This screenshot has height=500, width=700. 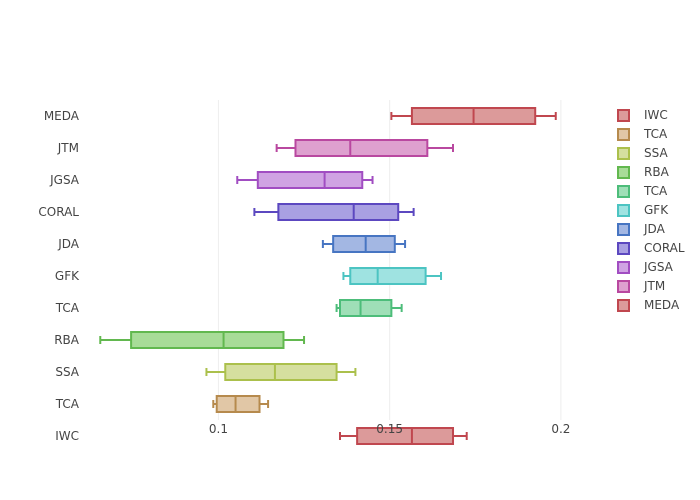 I want to click on legend-label: JTM, so click(x=654, y=286).